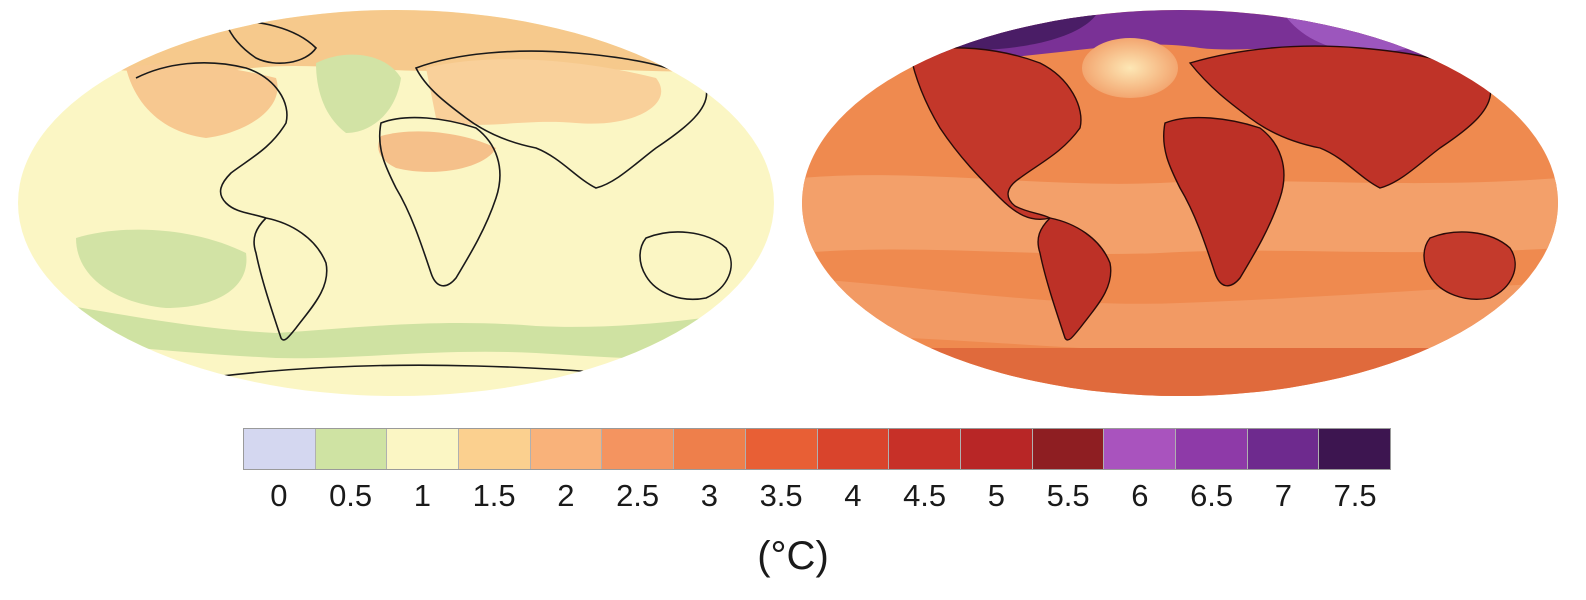 The width and height of the screenshot is (1586, 600). I want to click on north-atlantic-cool-patch, so click(358, 93).